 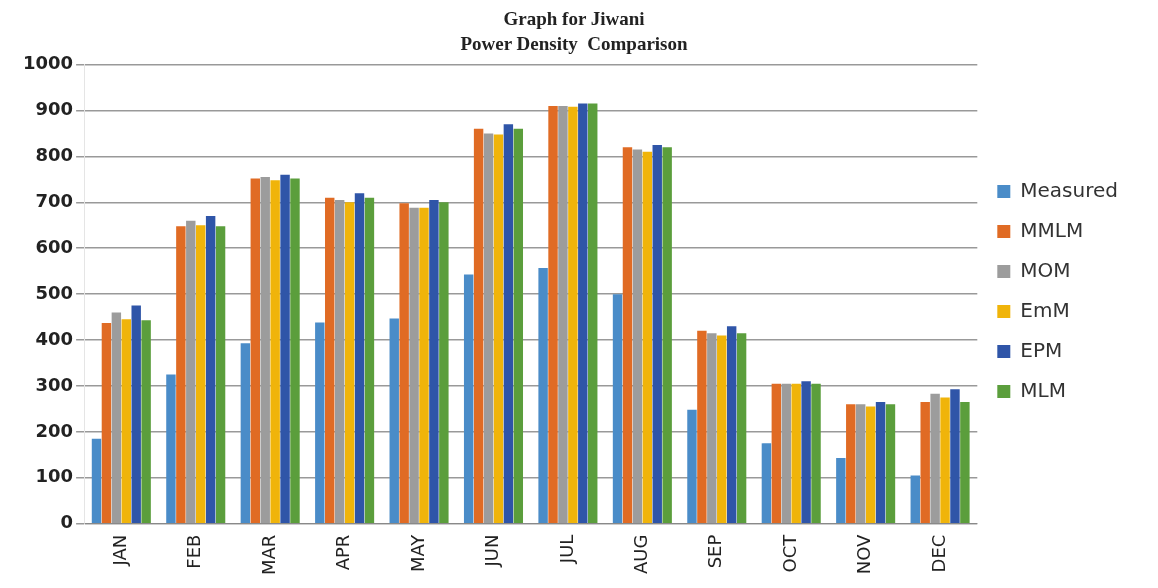 I want to click on x-tick-label: MAR, so click(x=268, y=555).